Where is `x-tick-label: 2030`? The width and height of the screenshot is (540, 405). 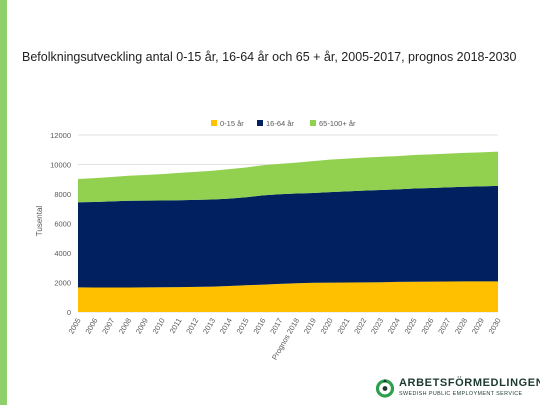 x-tick-label: 2030 is located at coordinates (495, 326).